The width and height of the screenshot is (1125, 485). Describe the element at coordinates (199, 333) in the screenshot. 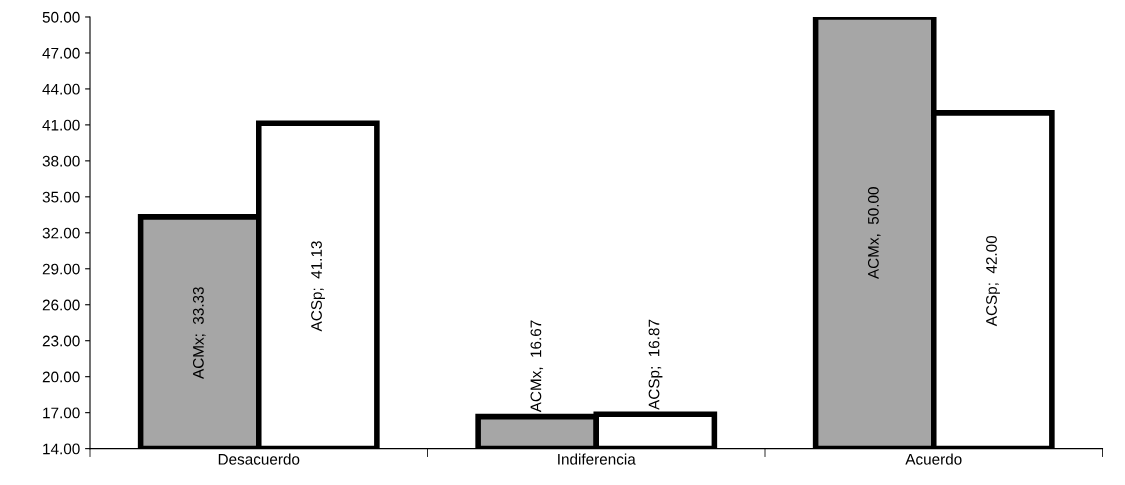

I see `data-label: ACMx; 33.33` at that location.